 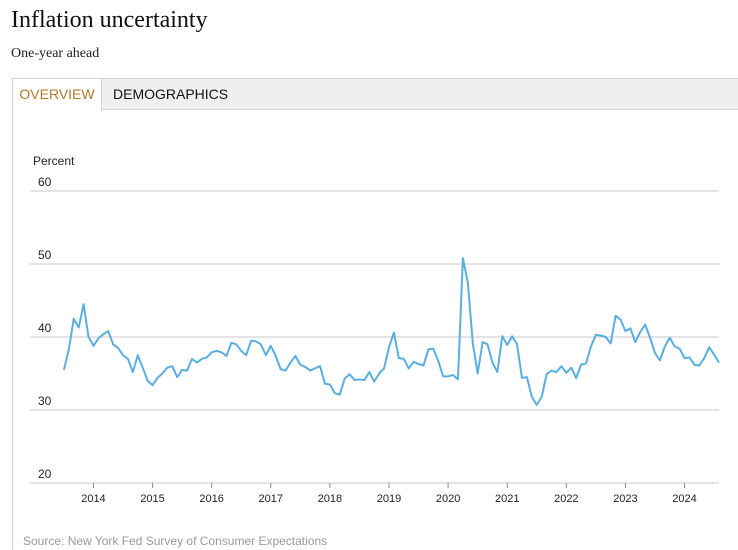 I want to click on x-tick-label: 2015, so click(x=152, y=499).